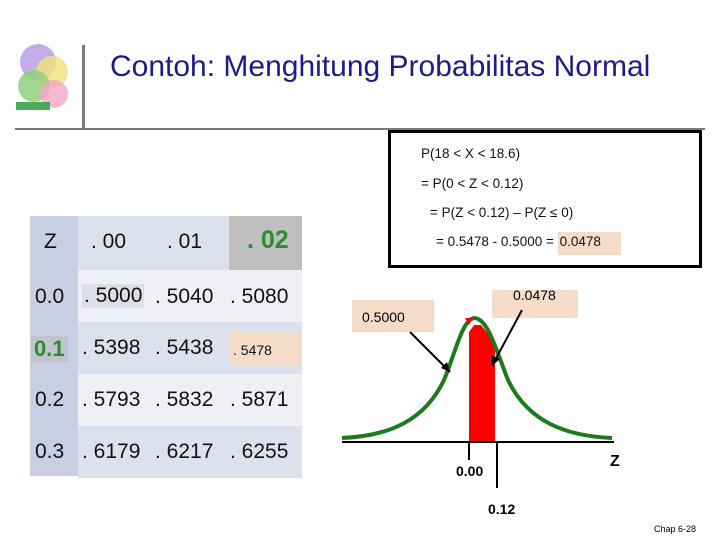 Image resolution: width=720 pixels, height=540 pixels. I want to click on shaded-area-label-background, so click(535, 304).